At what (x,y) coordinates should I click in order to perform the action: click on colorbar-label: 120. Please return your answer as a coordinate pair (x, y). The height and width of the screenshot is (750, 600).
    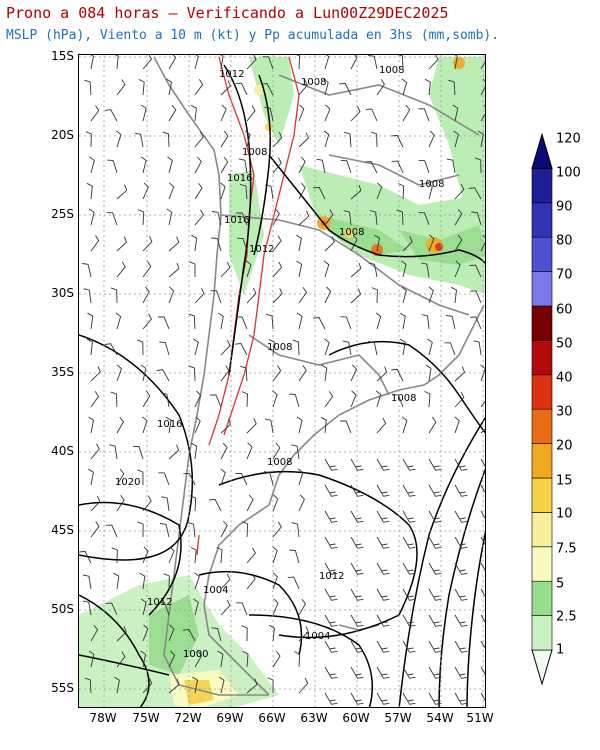
    Looking at the image, I should click on (568, 139).